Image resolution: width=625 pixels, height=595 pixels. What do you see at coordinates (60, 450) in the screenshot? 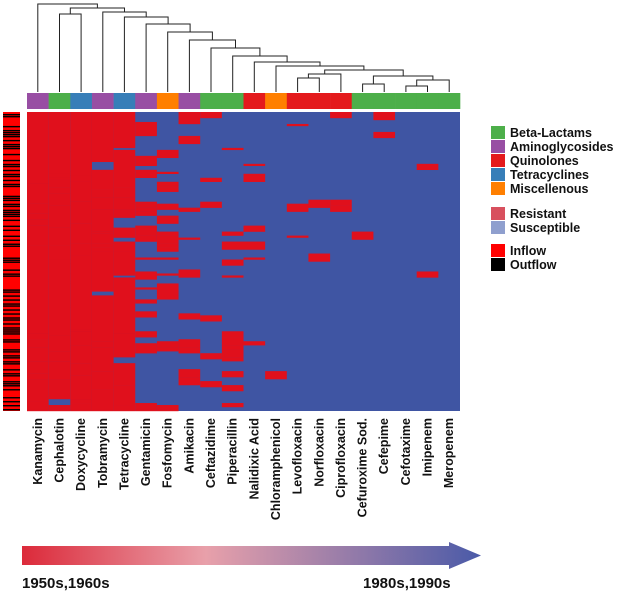
I see `drug-label-cephalotin: Cephalotin` at bounding box center [60, 450].